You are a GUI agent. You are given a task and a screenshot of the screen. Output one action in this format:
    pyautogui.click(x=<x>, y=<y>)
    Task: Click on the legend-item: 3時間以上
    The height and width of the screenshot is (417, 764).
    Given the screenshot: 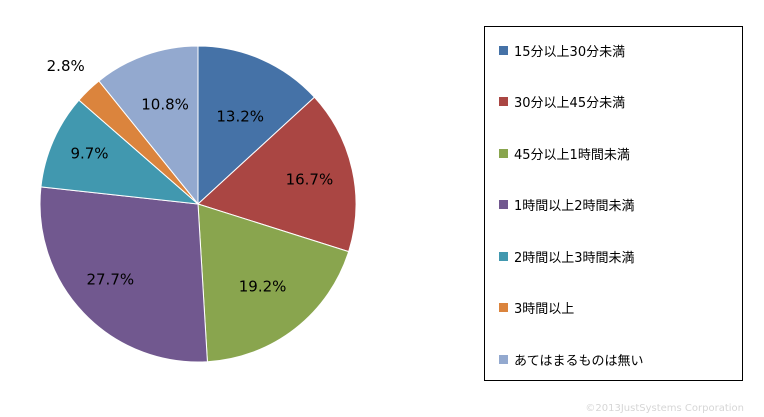 What is the action you would take?
    pyautogui.click(x=536, y=308)
    